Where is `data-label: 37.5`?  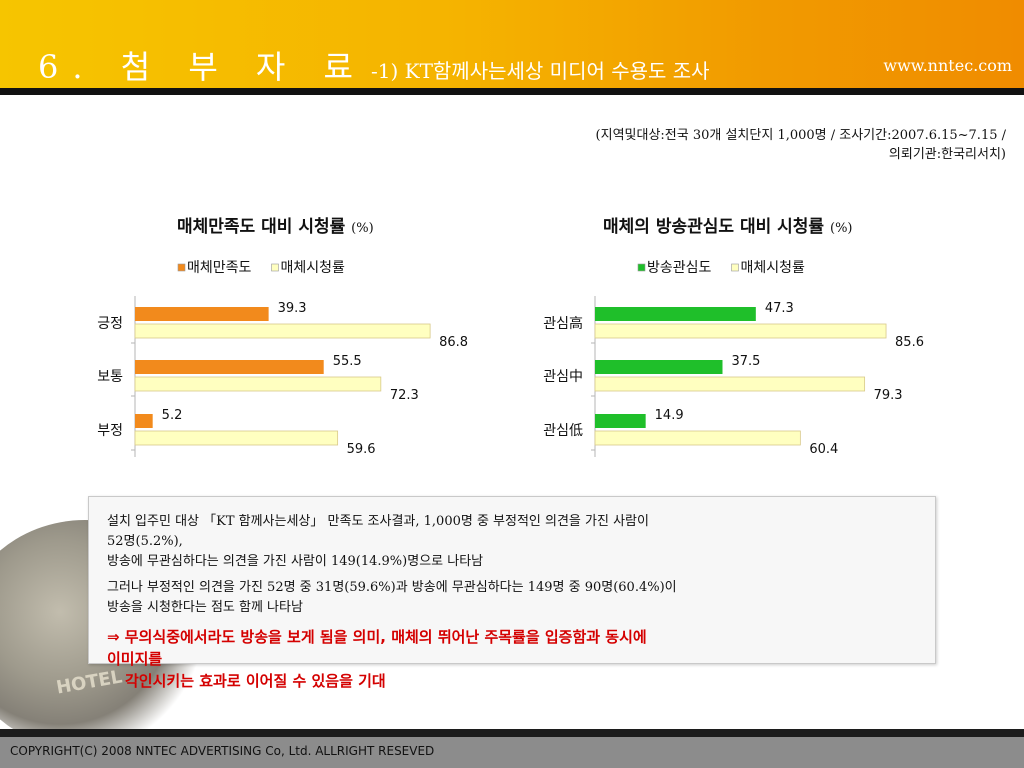 data-label: 37.5 is located at coordinates (746, 361).